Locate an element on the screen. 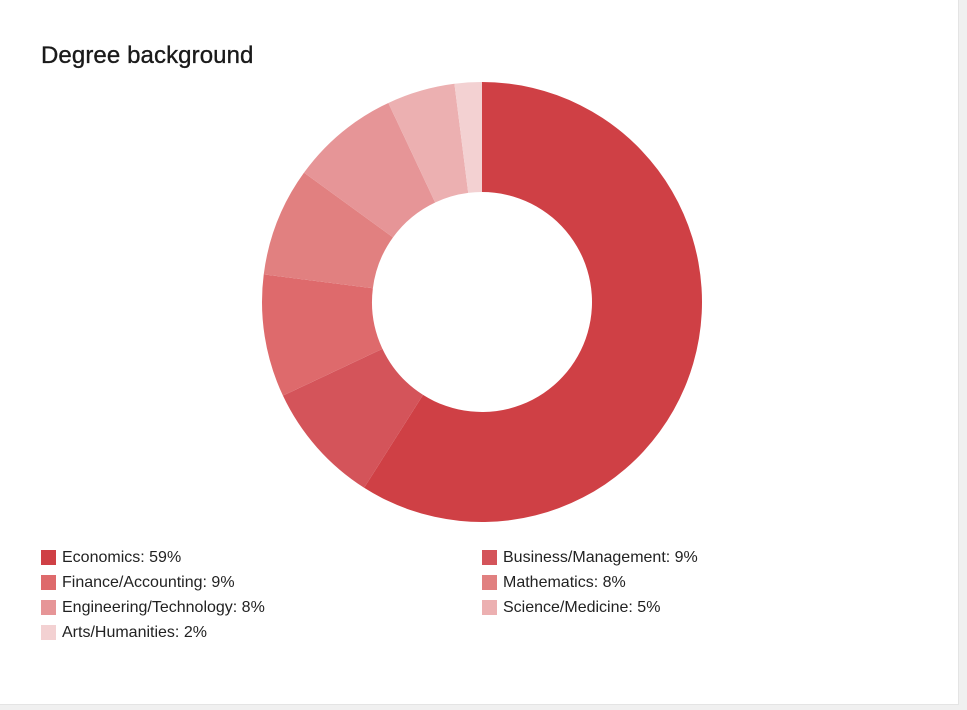 This screenshot has width=967, height=710. legend-item-mathematics: Mathematics: 8% is located at coordinates (621, 582).